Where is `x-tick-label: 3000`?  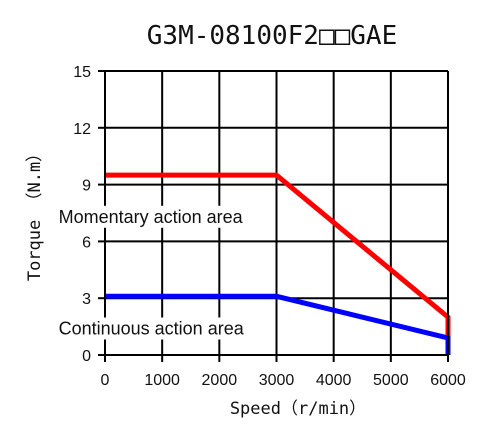
x-tick-label: 3000 is located at coordinates (277, 380).